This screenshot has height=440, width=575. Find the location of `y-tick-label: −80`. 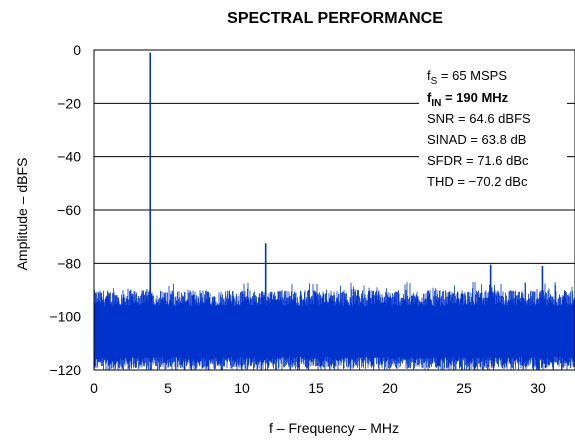

y-tick-label: −80 is located at coordinates (69, 263).